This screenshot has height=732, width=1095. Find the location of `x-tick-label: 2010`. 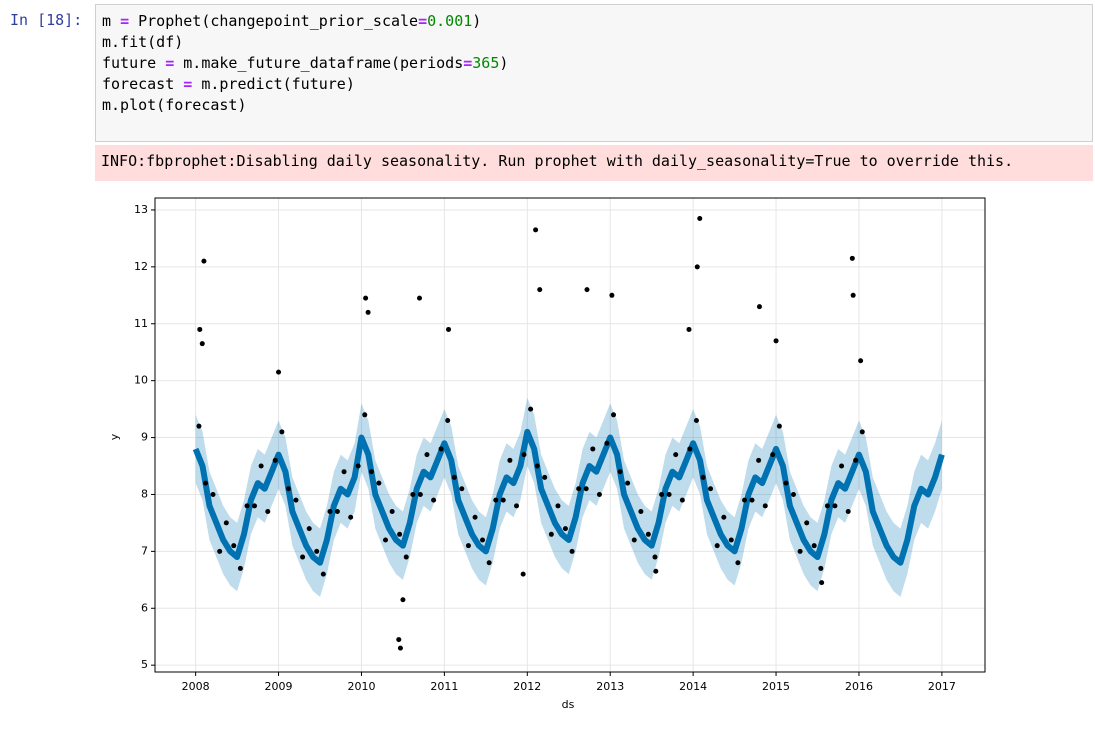

x-tick-label: 2010 is located at coordinates (361, 686).